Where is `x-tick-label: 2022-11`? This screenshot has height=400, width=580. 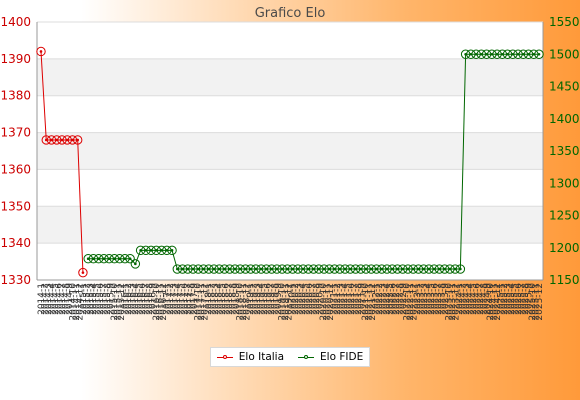 x-tick-label: 2022-11 is located at coordinates (411, 302).